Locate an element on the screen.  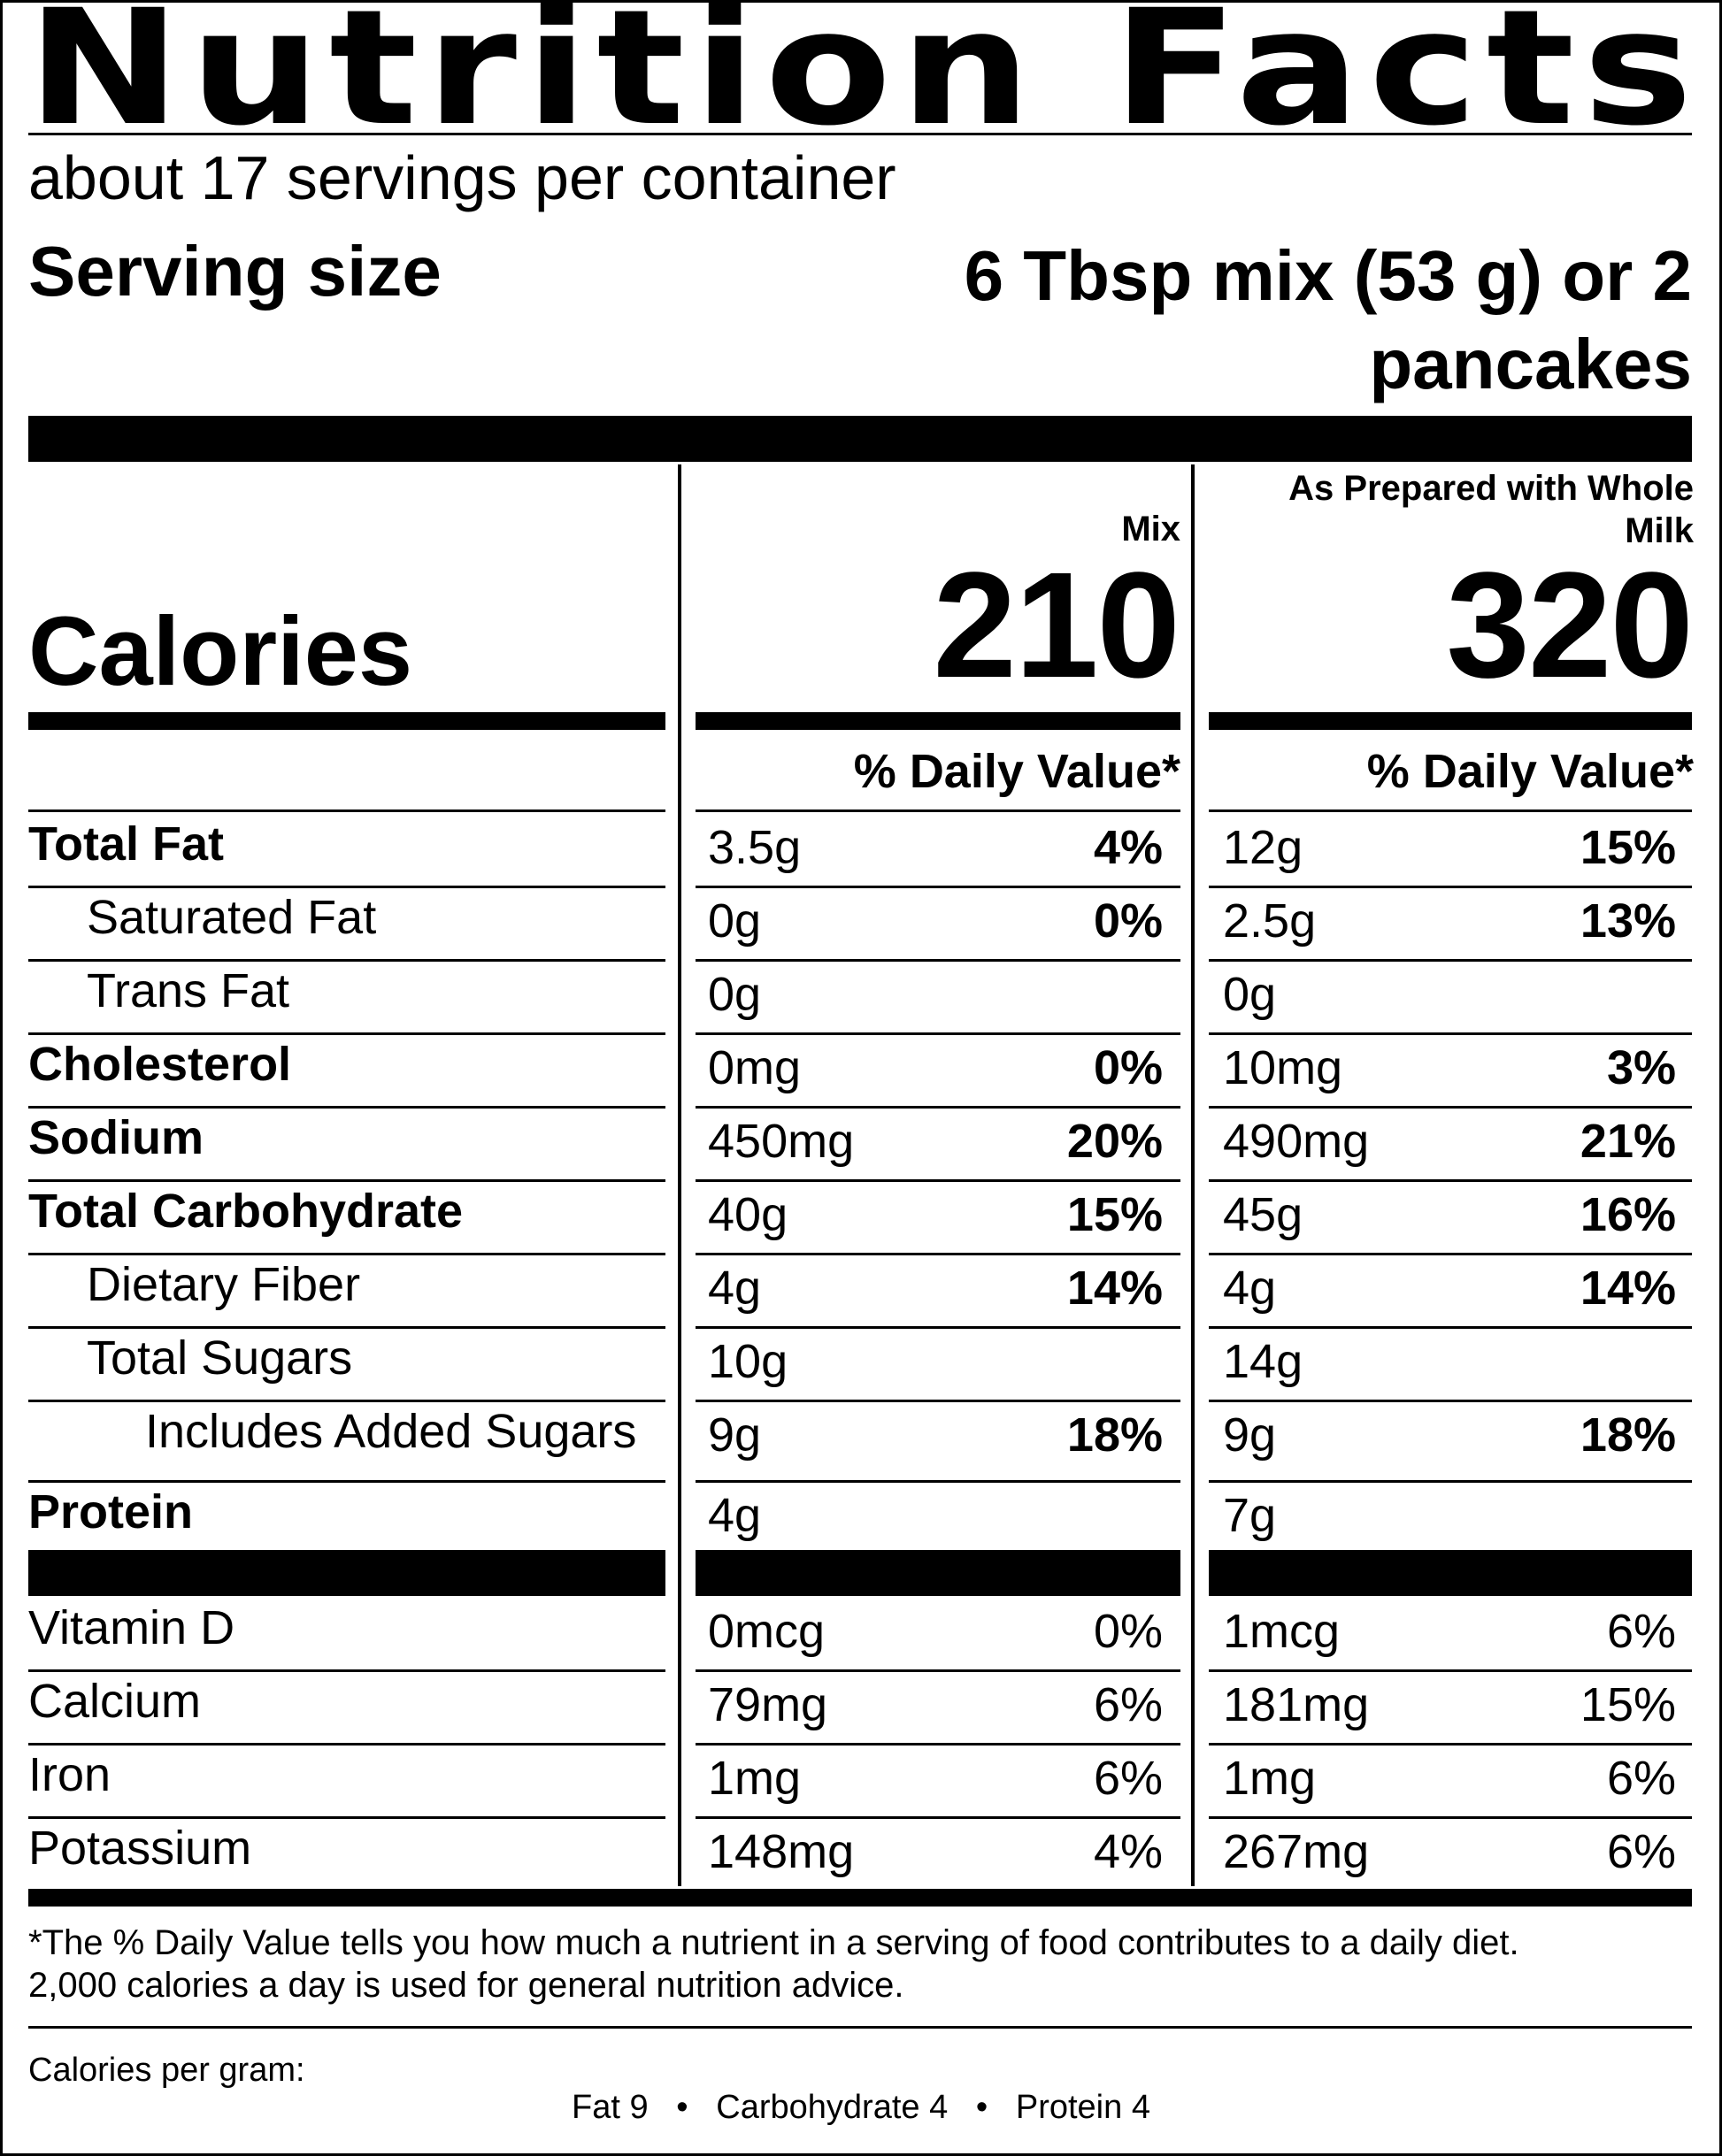
thick-bar-bottom is located at coordinates (860, 1898).